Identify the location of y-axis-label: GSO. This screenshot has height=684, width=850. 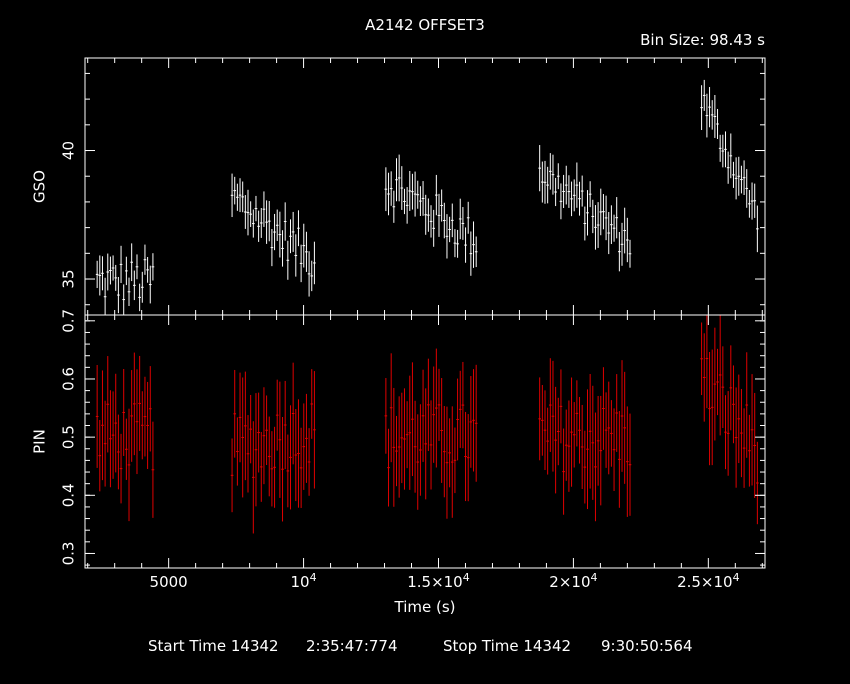
(40, 186).